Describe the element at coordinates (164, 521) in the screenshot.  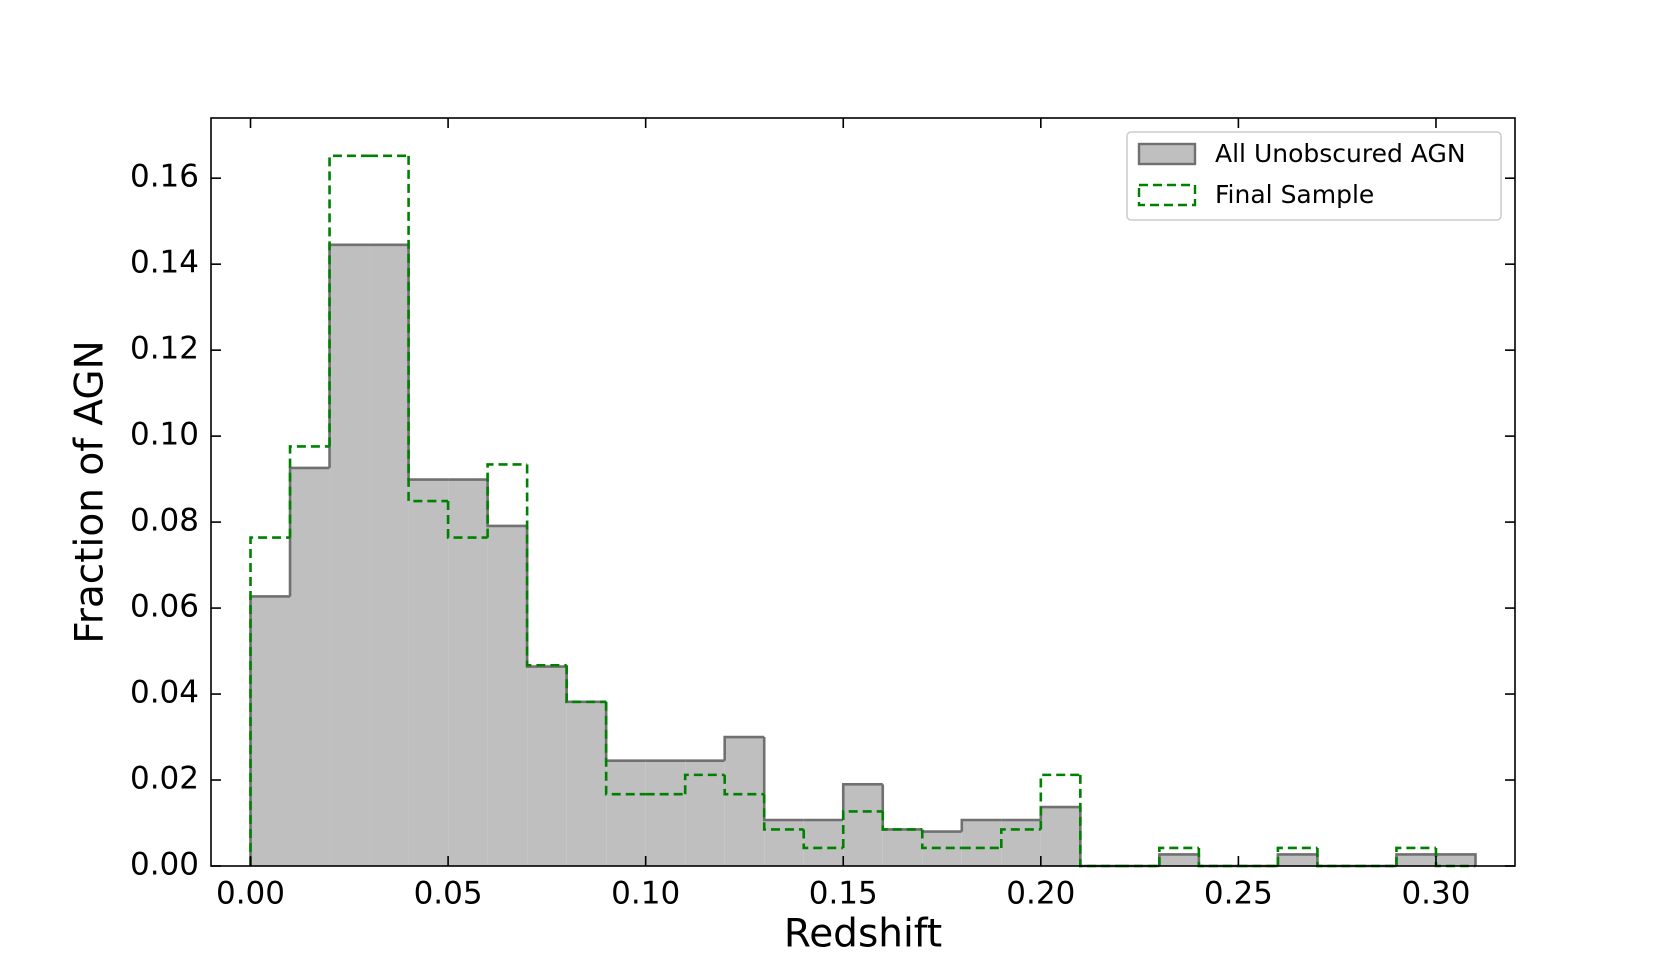
I see `y-tick-label: 0.08` at that location.